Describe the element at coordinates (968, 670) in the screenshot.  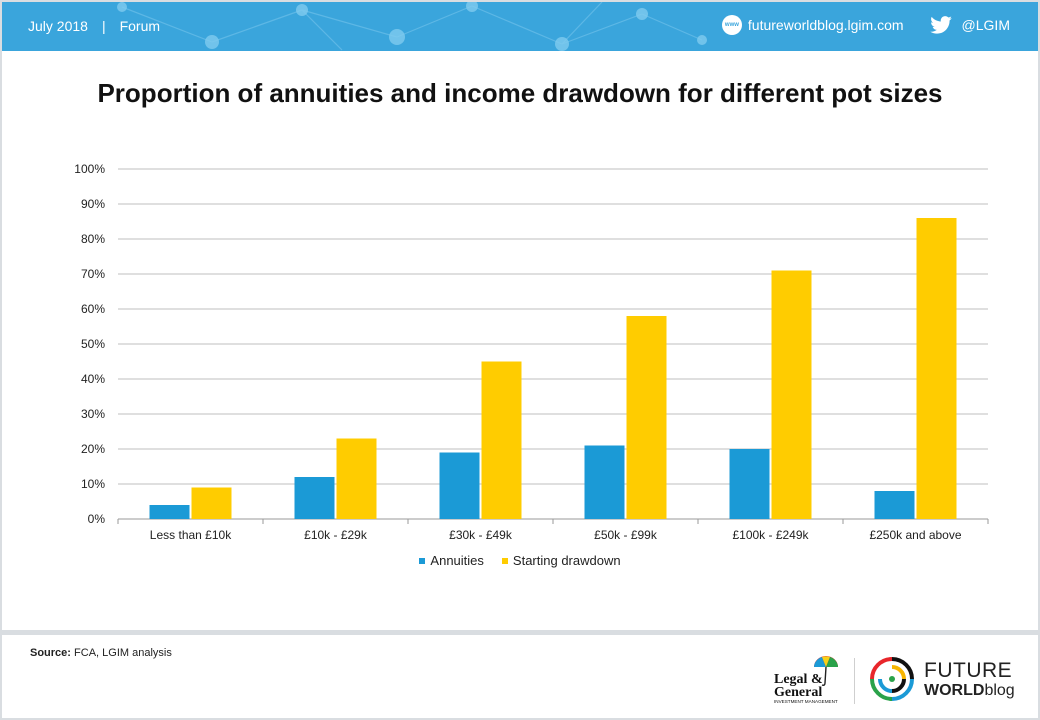
I see `fw-logo-line1: FUTURE` at that location.